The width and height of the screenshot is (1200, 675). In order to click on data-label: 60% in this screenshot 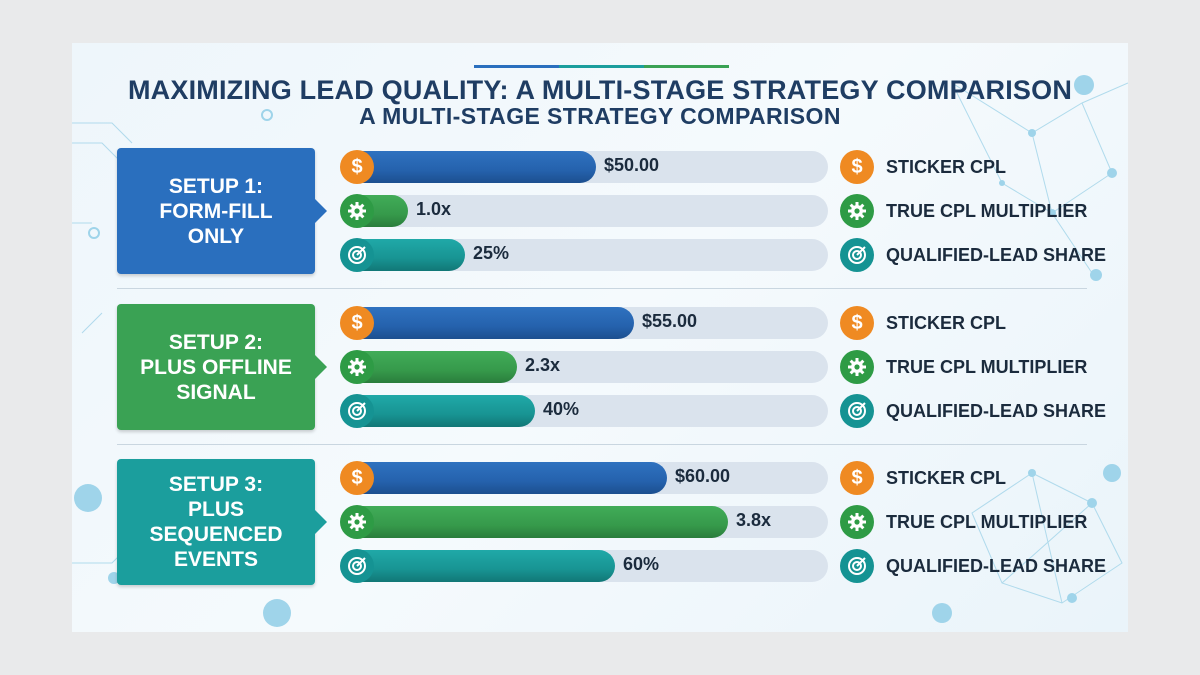, I will do `click(641, 564)`.